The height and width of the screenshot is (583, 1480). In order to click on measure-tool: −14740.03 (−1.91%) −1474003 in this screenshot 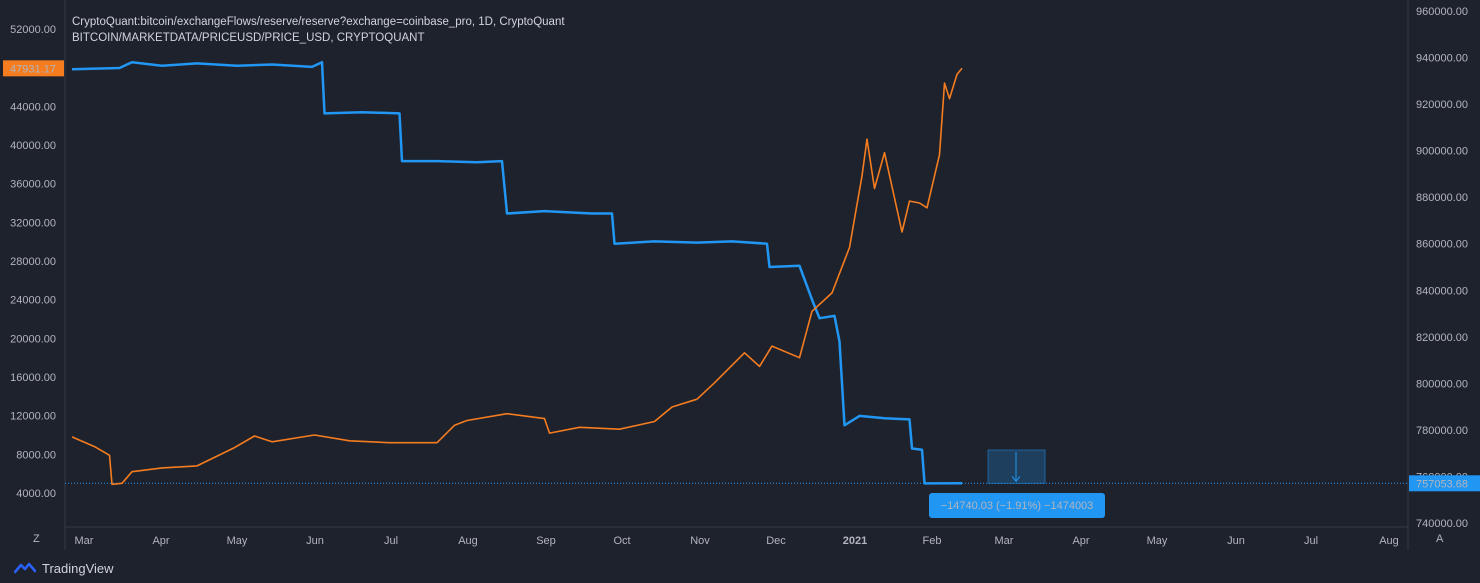, I will do `click(1017, 483)`.